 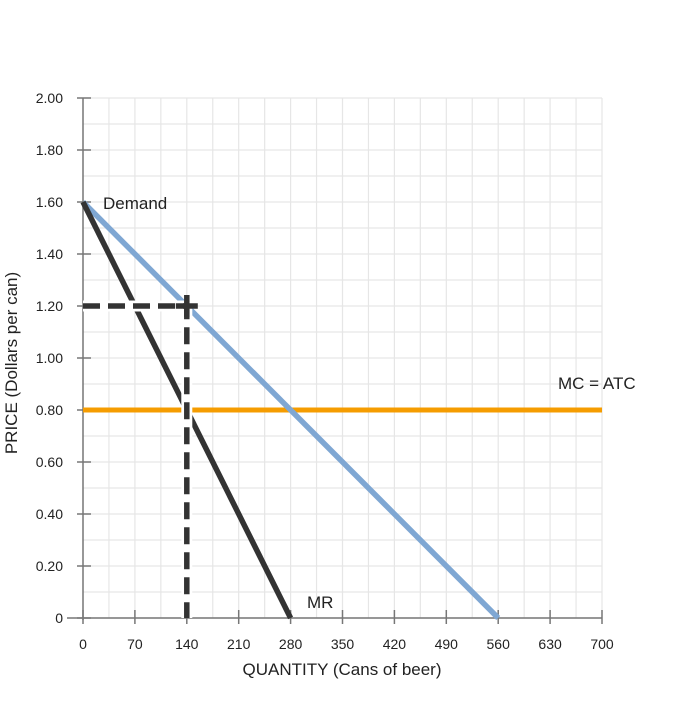 What do you see at coordinates (59, 618) in the screenshot?
I see `y-tick-label: 0` at bounding box center [59, 618].